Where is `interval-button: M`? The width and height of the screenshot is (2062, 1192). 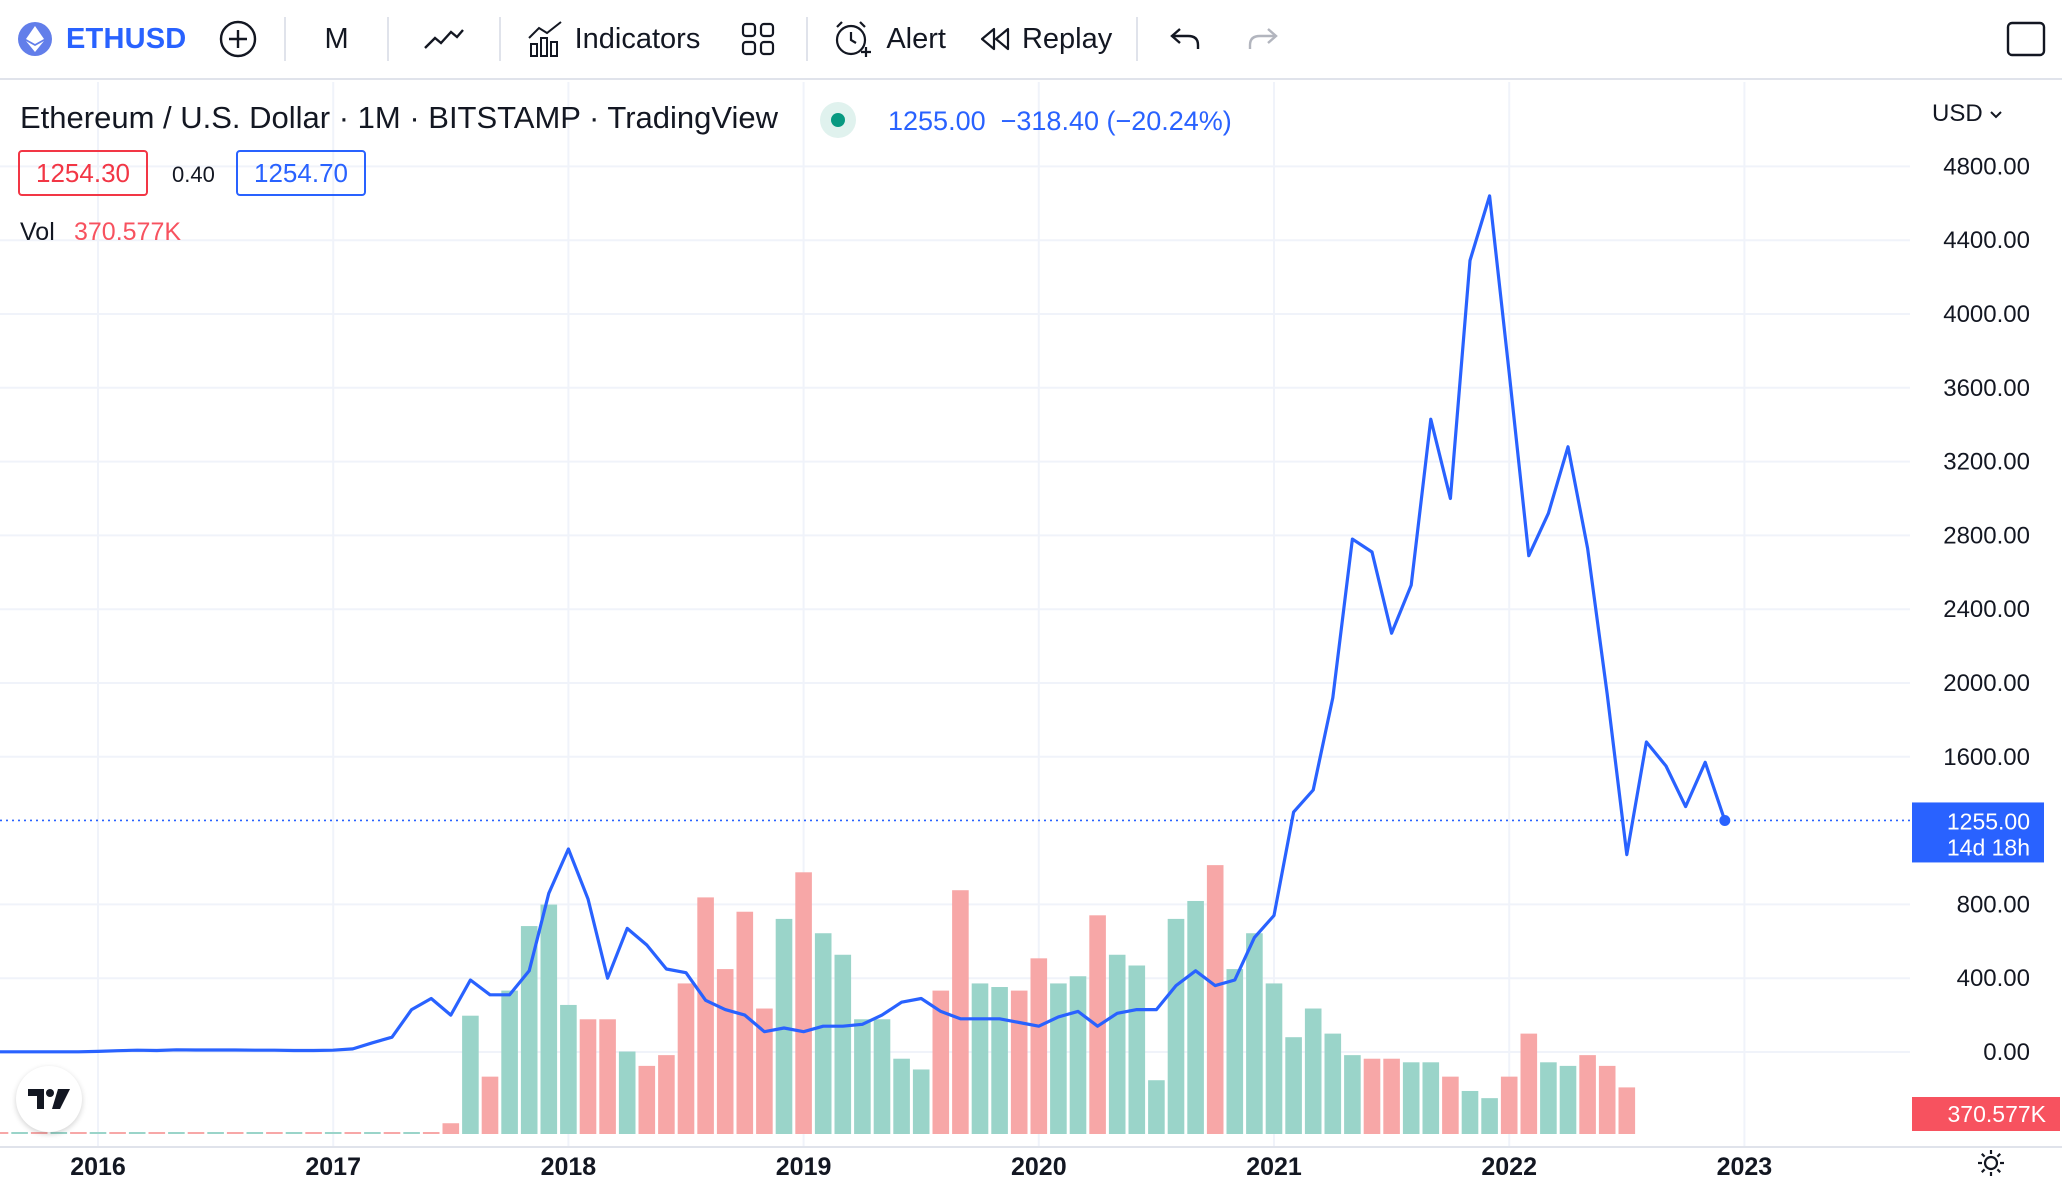
interval-button: M is located at coordinates (336, 39).